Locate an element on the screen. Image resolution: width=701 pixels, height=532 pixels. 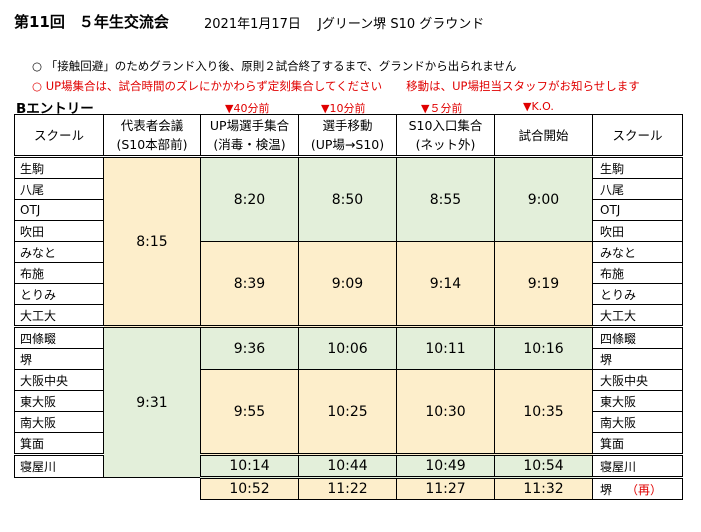
time-cell: 11:32 is located at coordinates (543, 488).